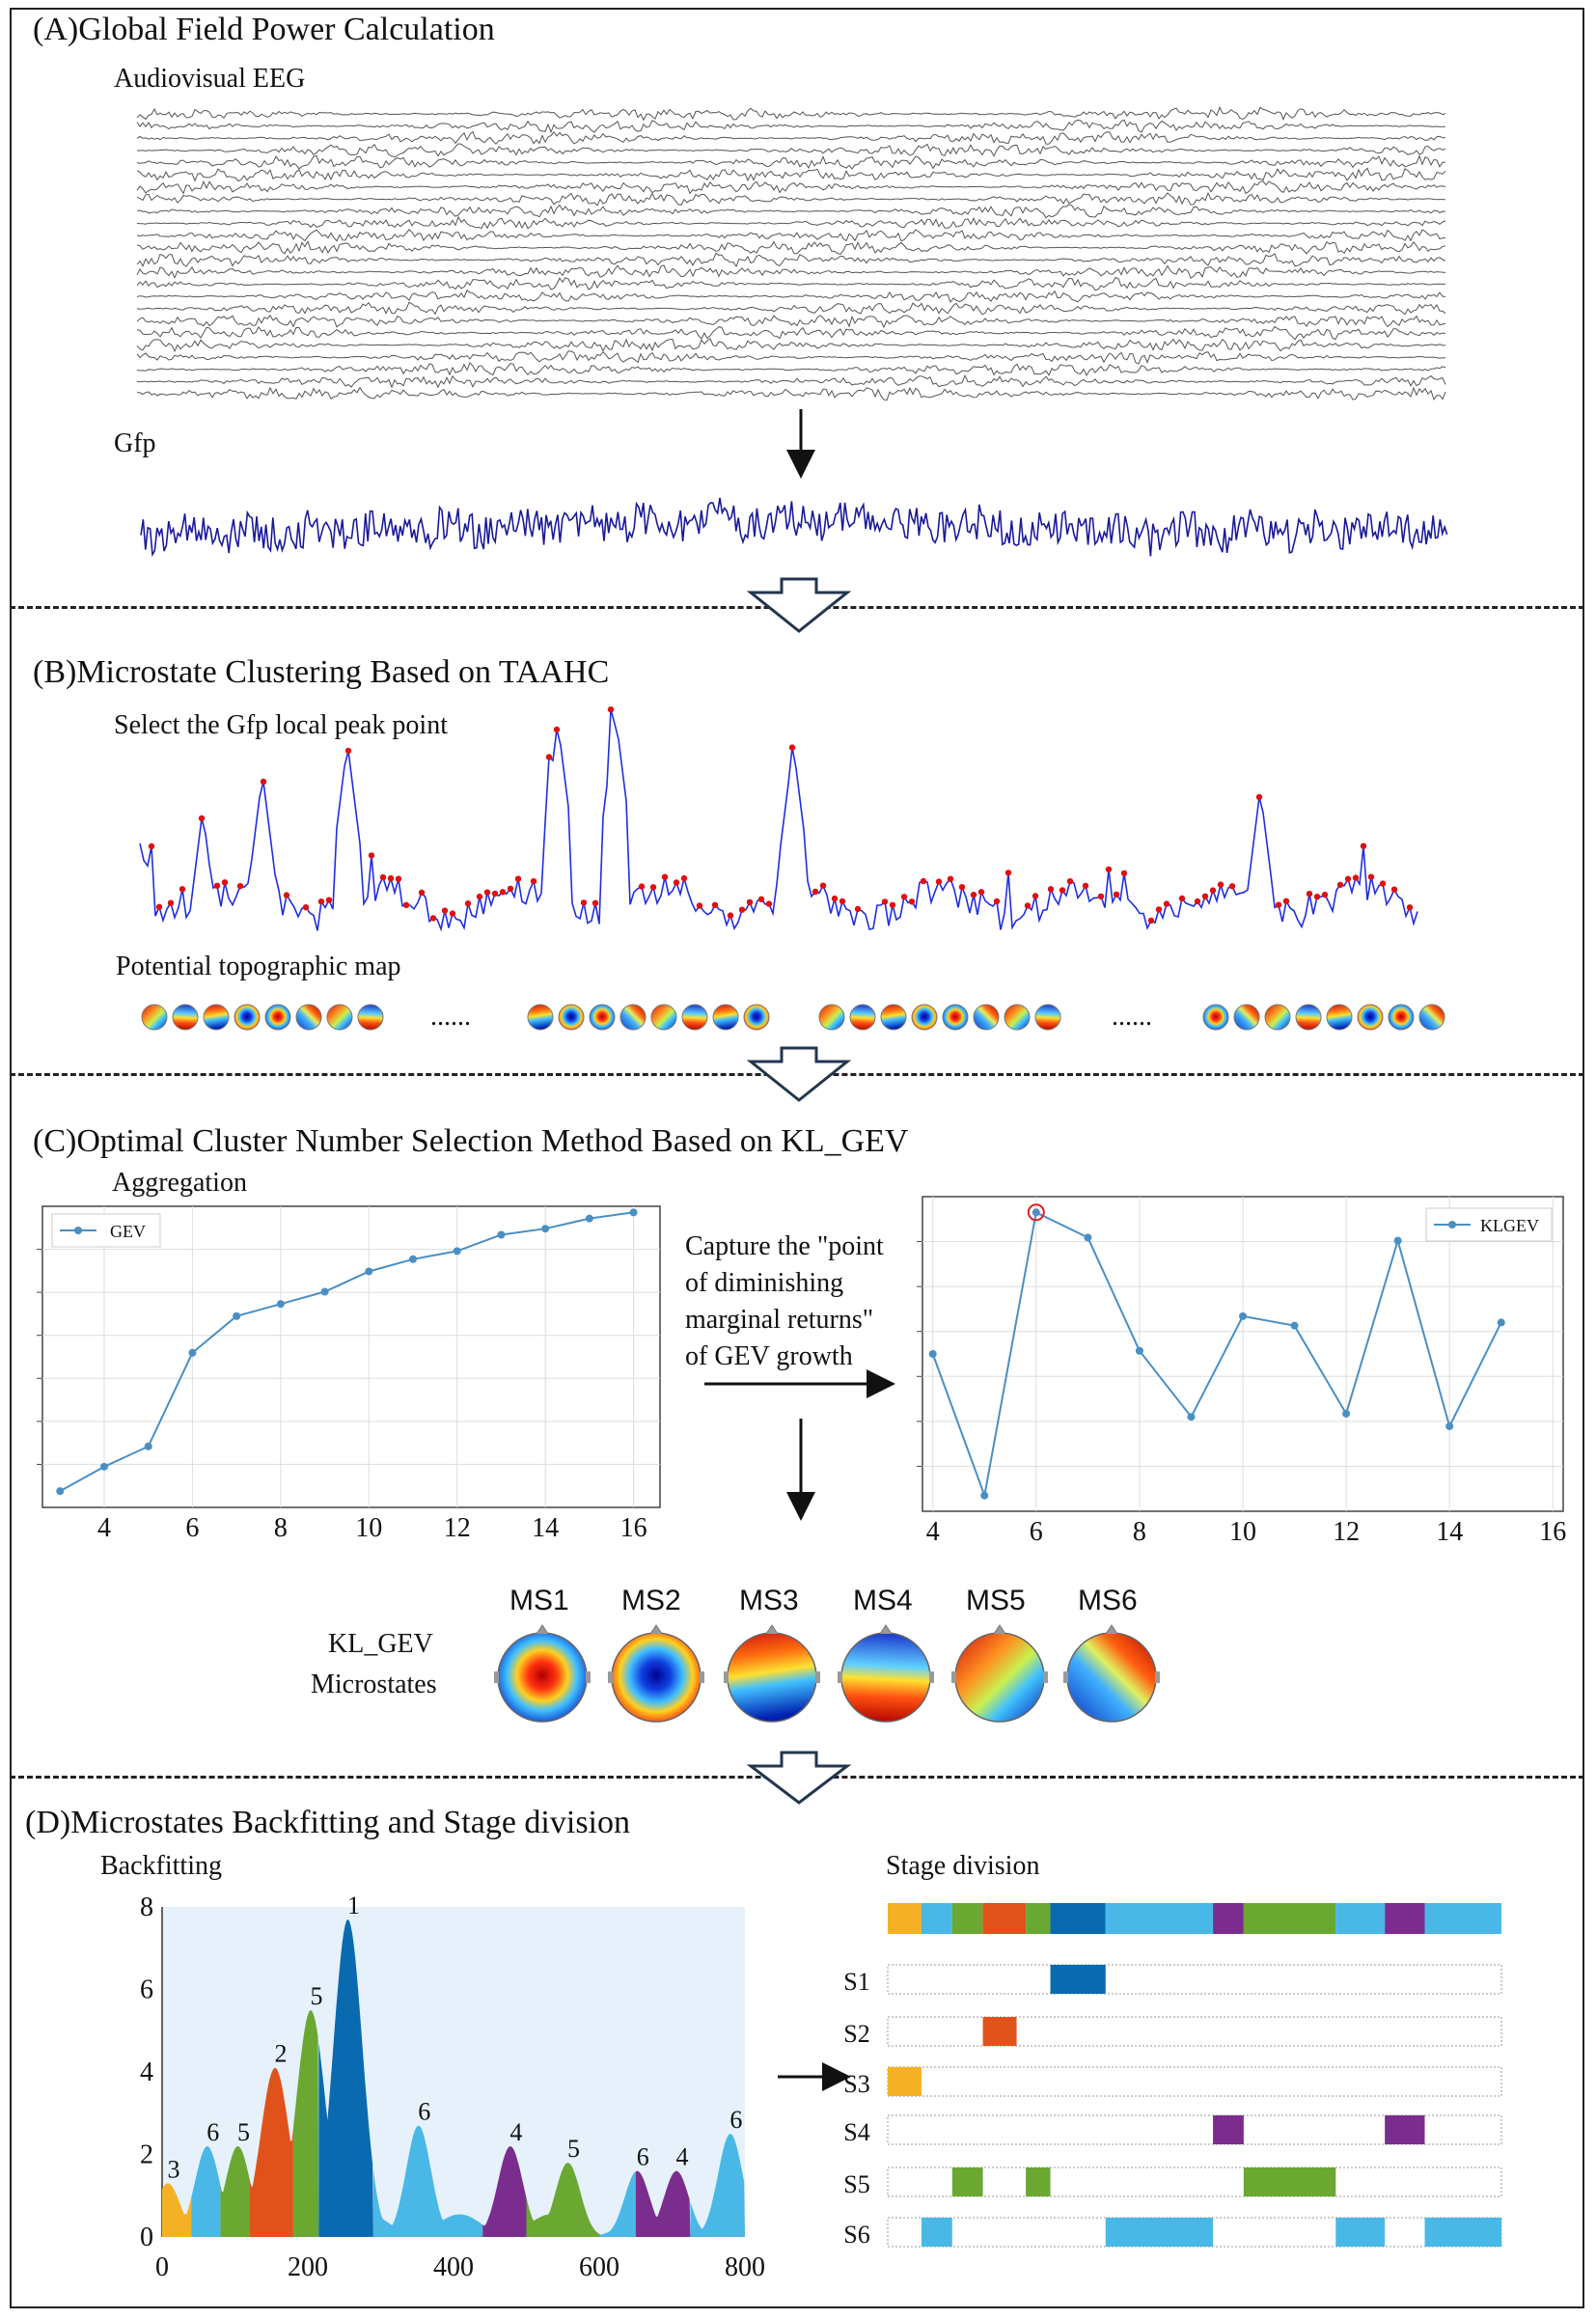  What do you see at coordinates (162, 2267) in the screenshot?
I see `x-tick-label: 0` at bounding box center [162, 2267].